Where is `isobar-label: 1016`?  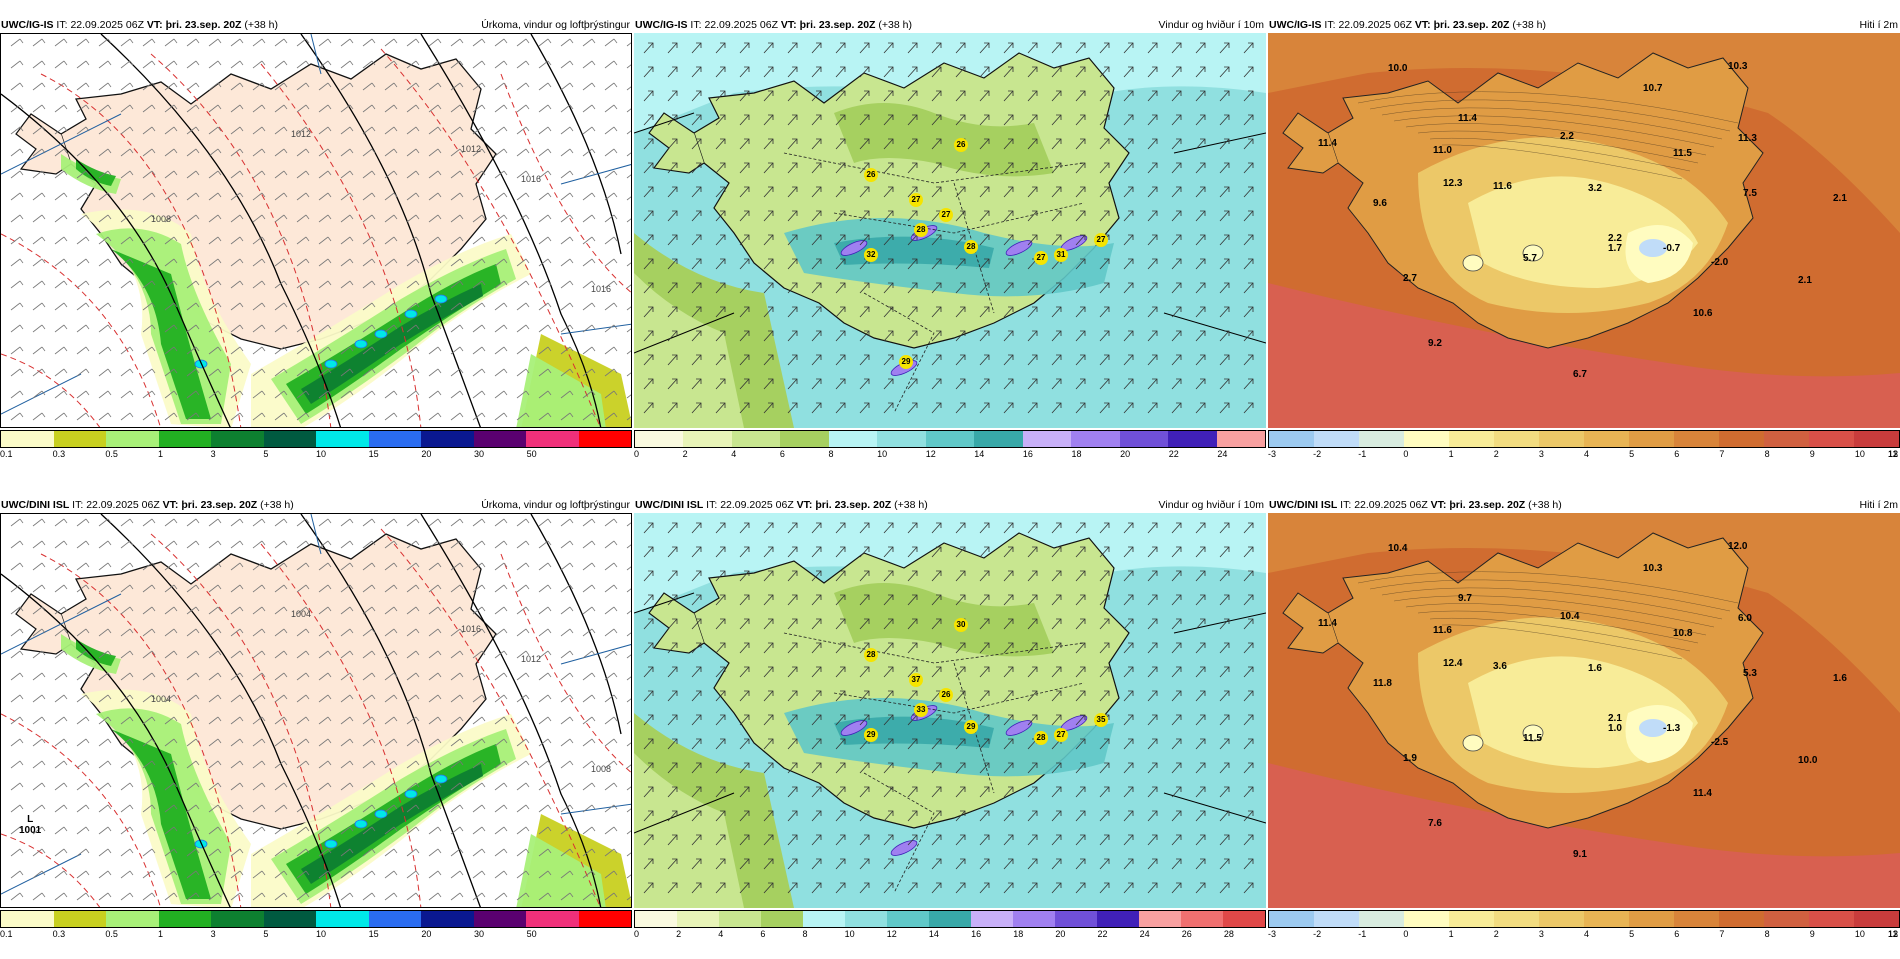
isobar-label: 1016 is located at coordinates (471, 629).